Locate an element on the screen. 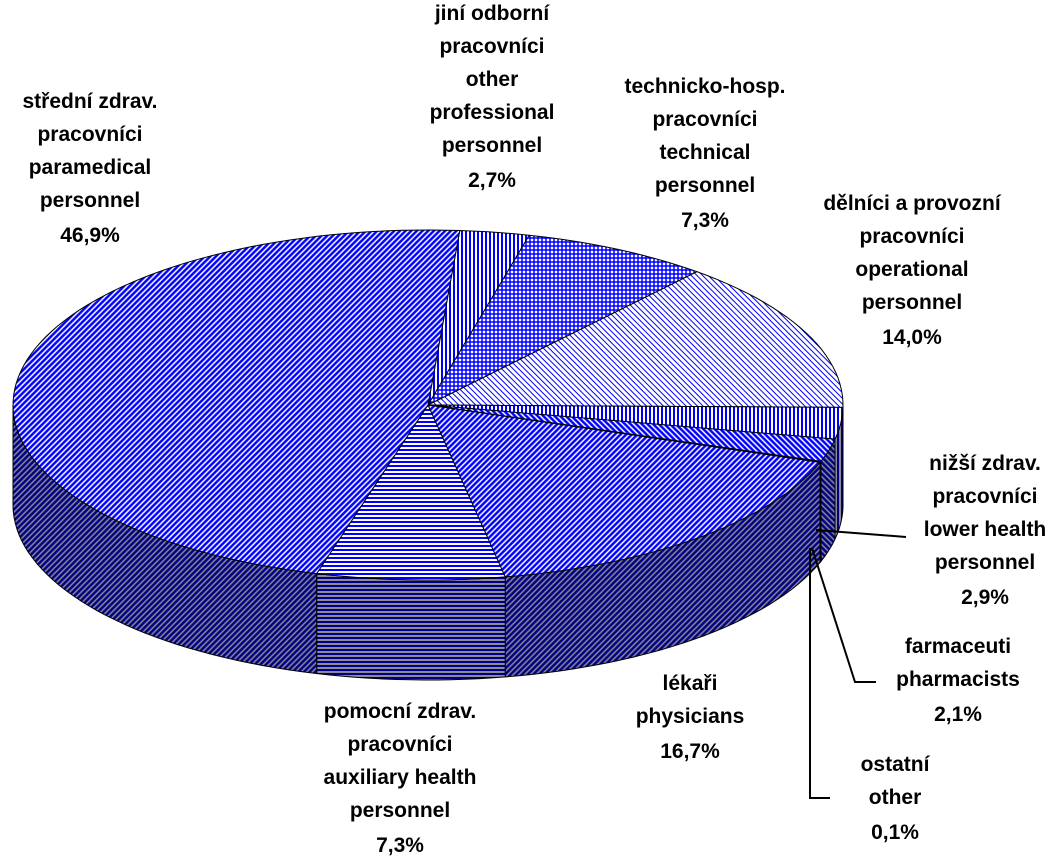 This screenshot has width=1050, height=862. slice-label: lékaři physicians 16,7% is located at coordinates (690, 717).